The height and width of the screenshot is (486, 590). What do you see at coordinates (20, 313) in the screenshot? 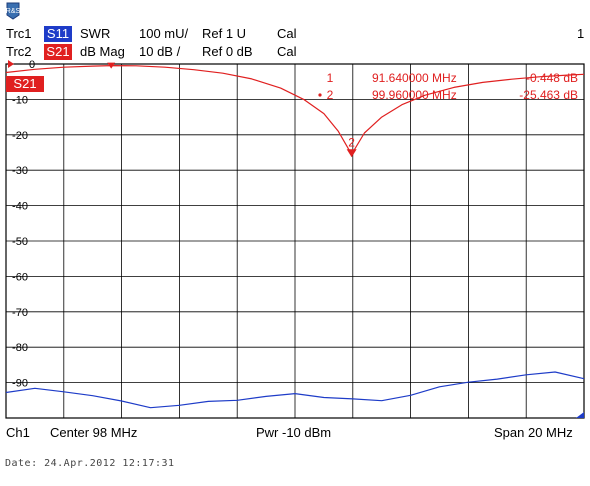
I see `y-tick-label: -70` at bounding box center [20, 313].